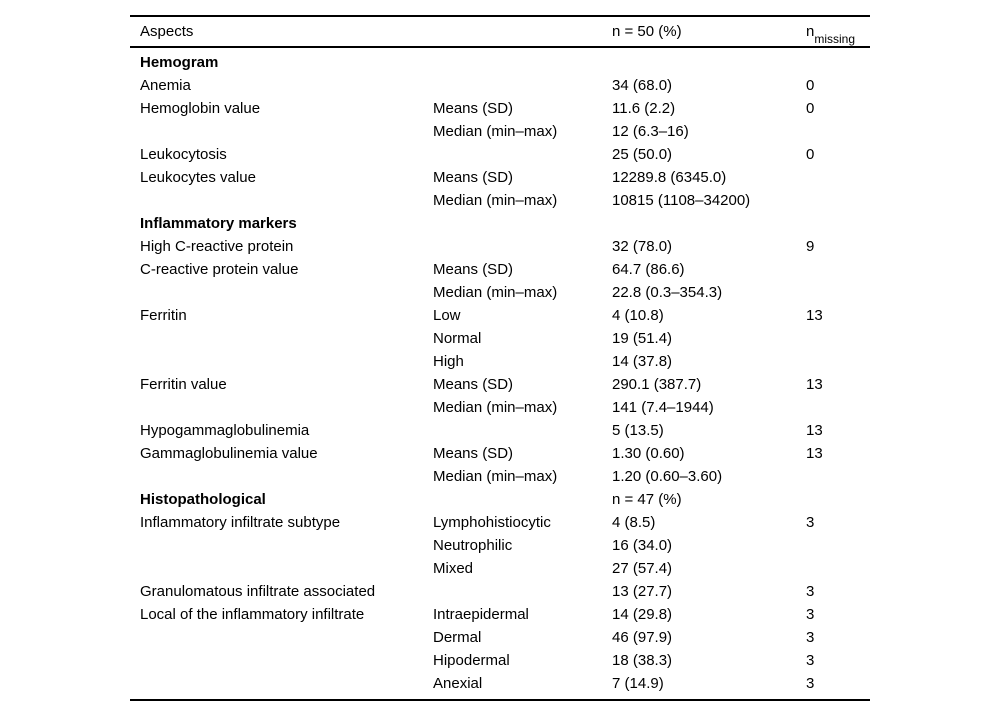 This screenshot has width=1000, height=714. What do you see at coordinates (198, 177) in the screenshot?
I see `row-aspect-label: Leukocytes value` at bounding box center [198, 177].